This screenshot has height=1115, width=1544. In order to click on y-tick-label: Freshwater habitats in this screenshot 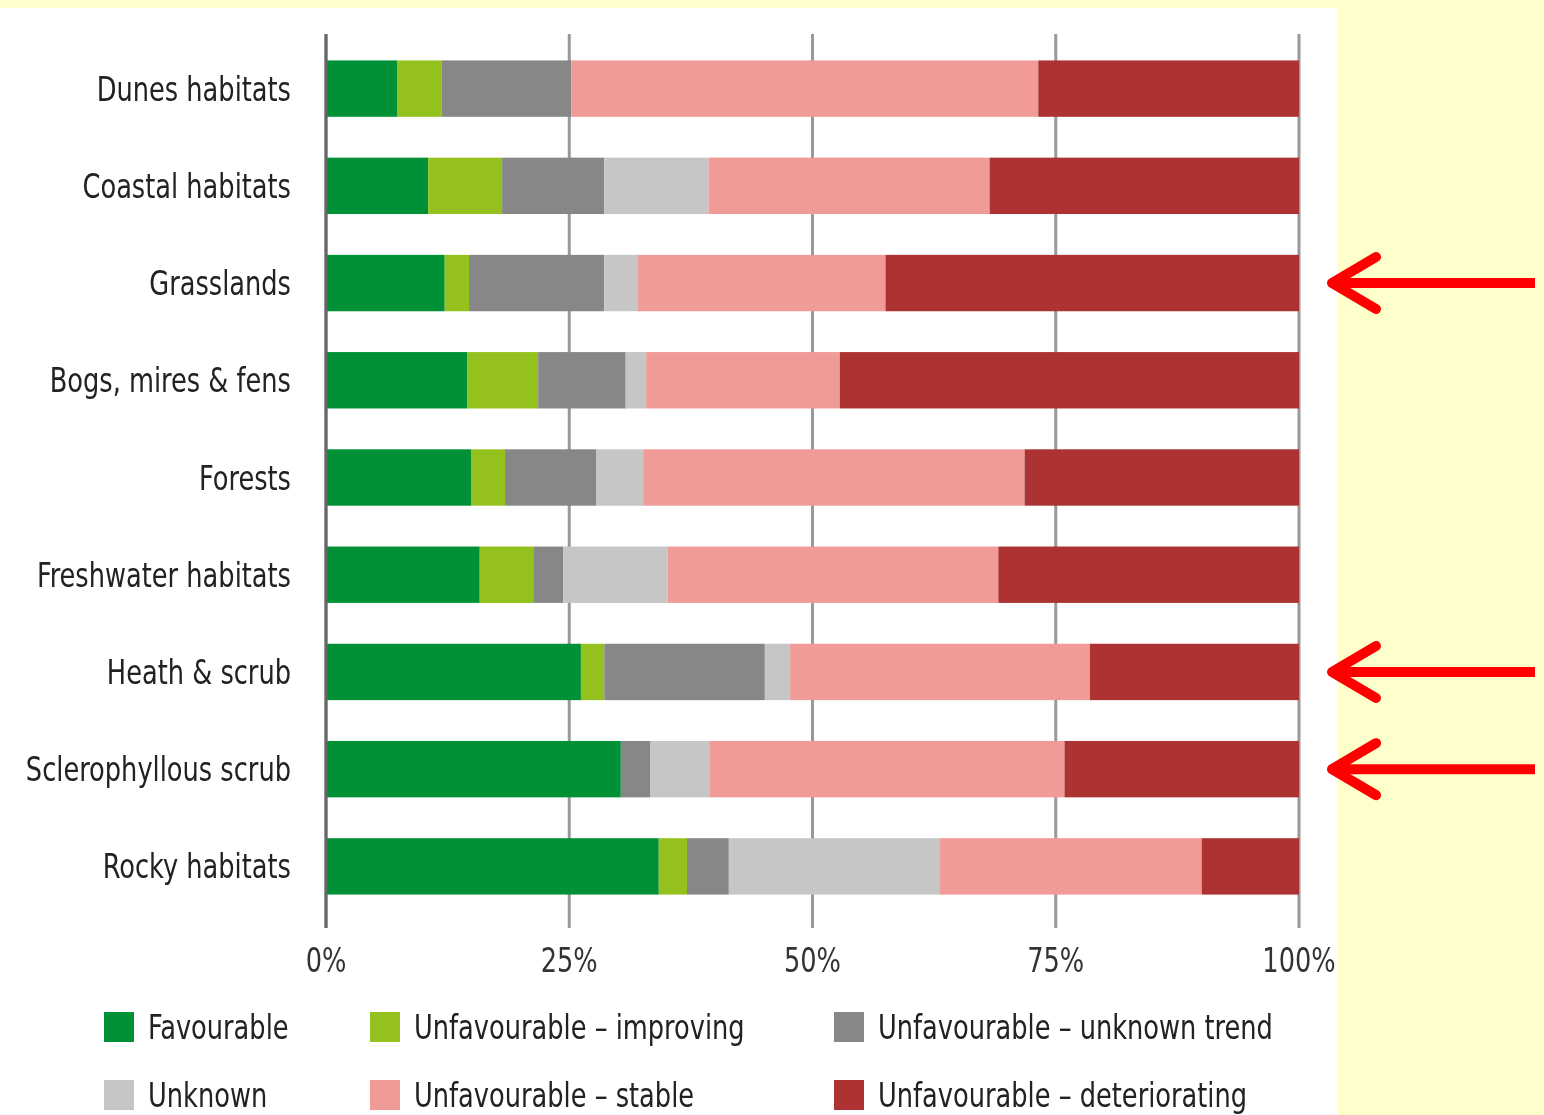, I will do `click(163, 575)`.